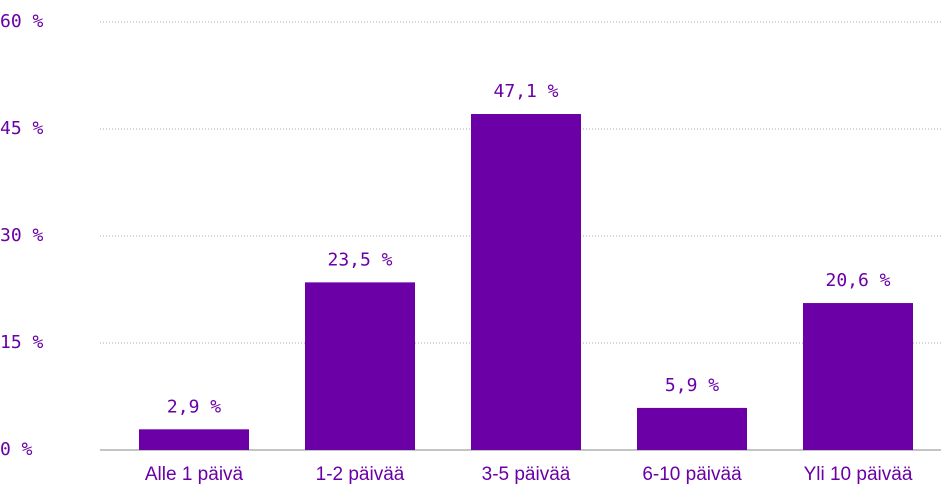 This screenshot has width=941, height=490. What do you see at coordinates (525, 91) in the screenshot?
I see `value-label: 47,1 %` at bounding box center [525, 91].